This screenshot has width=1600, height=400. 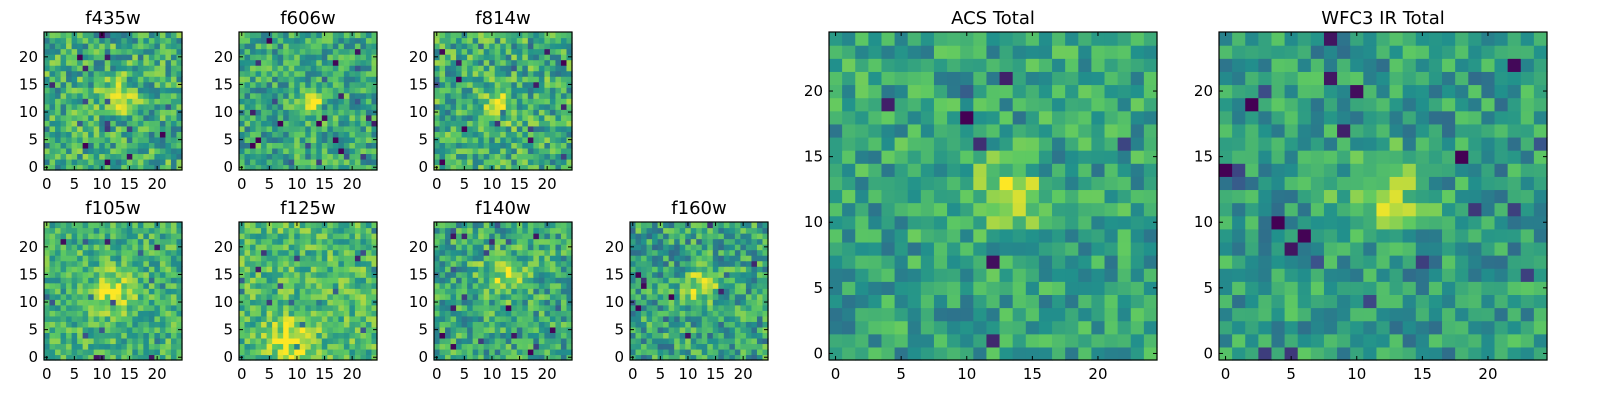 What do you see at coordinates (503, 101) in the screenshot?
I see `heatmap-cells` at bounding box center [503, 101].